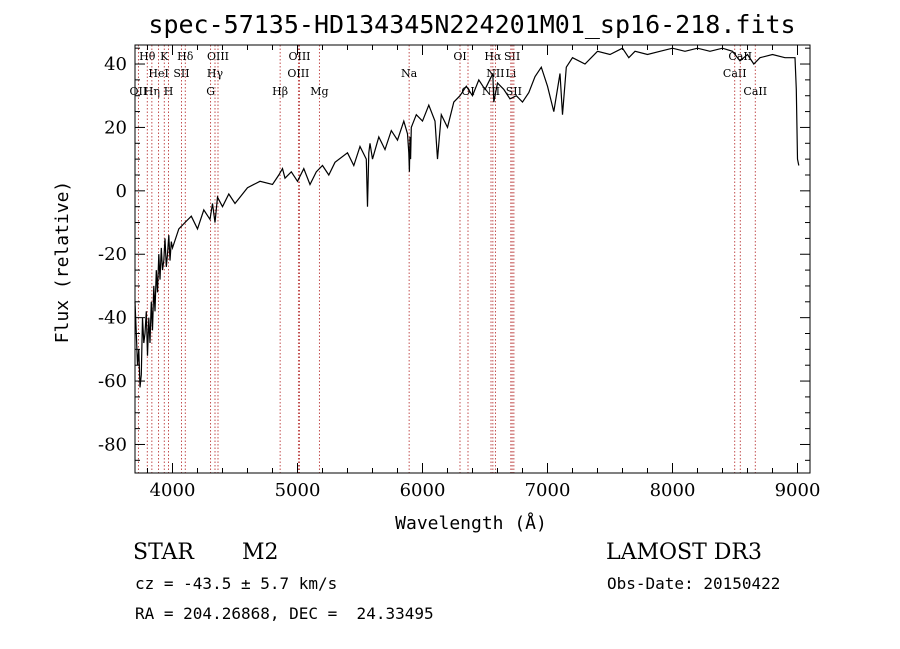 Image resolution: width=900 pixels, height=649 pixels. What do you see at coordinates (493, 56) in the screenshot?
I see `line-marker-label: Hα` at bounding box center [493, 56].